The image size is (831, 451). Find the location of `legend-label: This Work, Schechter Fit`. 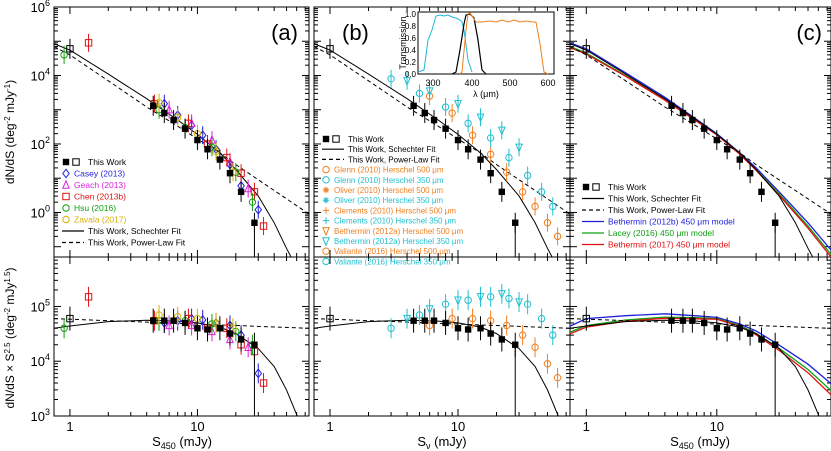

legend-label: This Work, Schechter Fit is located at coordinates (392, 149).